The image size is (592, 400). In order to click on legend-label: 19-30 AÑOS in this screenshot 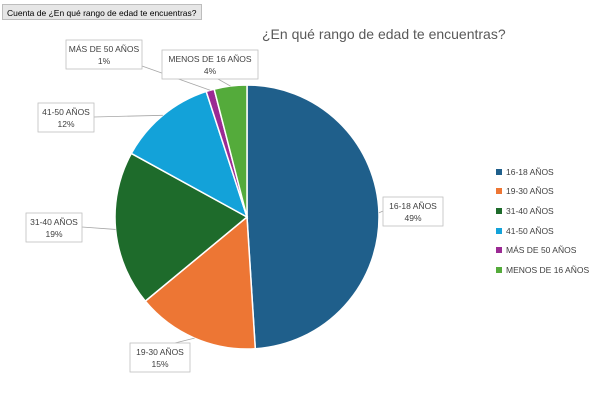, I will do `click(530, 191)`.